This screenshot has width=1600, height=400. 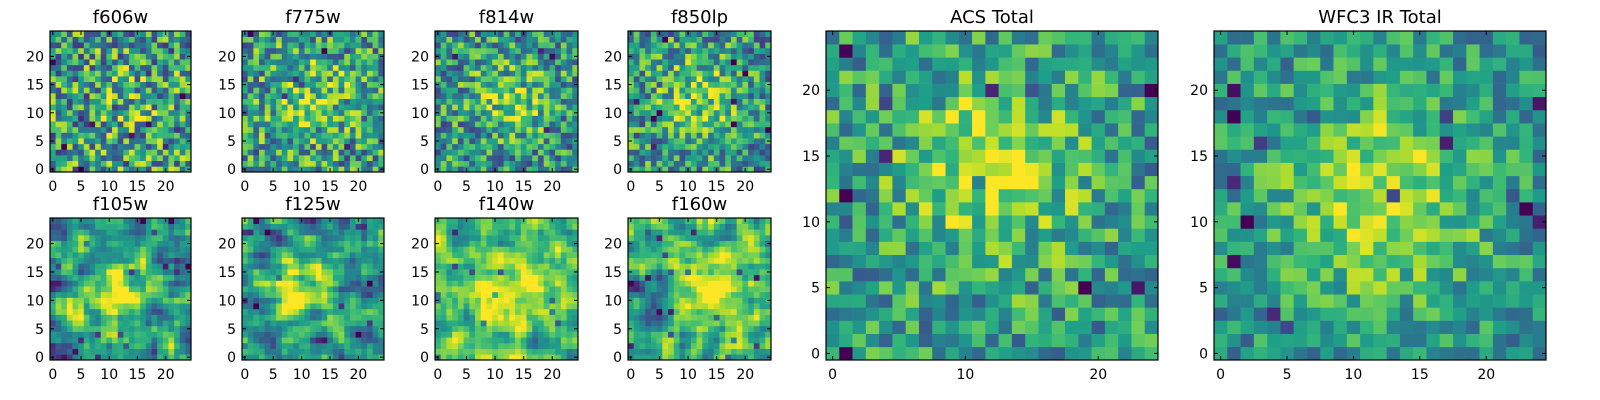 I want to click on x-tick-label: 5, so click(x=81, y=375).